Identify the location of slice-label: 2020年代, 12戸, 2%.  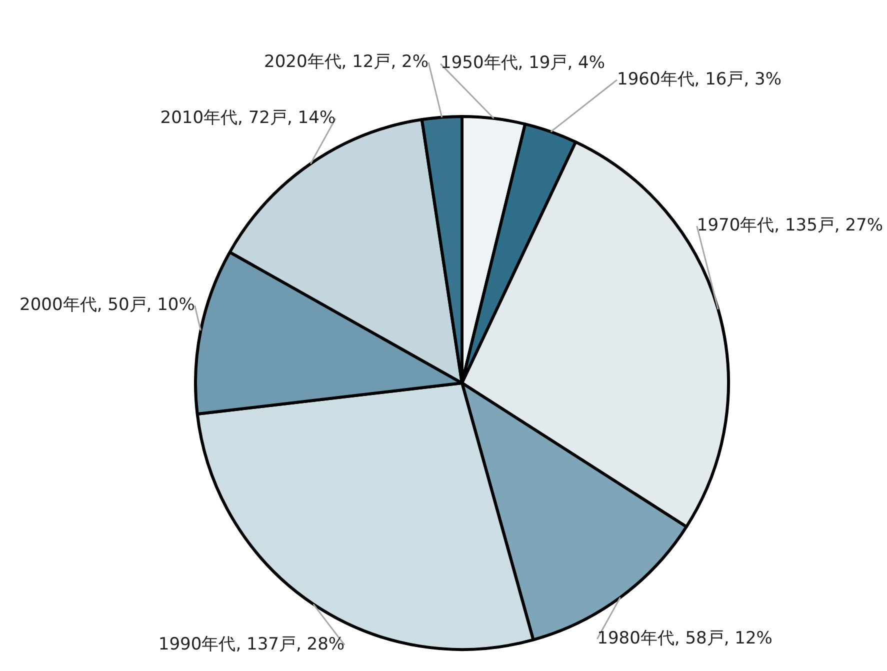
(346, 62).